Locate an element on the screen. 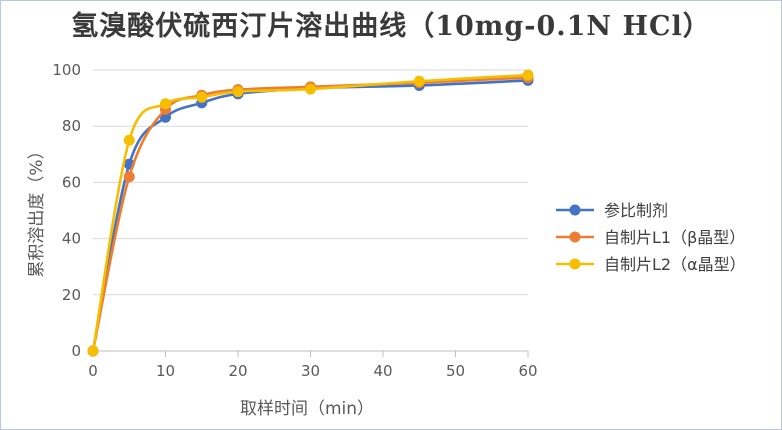 The width and height of the screenshot is (782, 430). legend-item: 自制片L2（α晶型） is located at coordinates (651, 264).